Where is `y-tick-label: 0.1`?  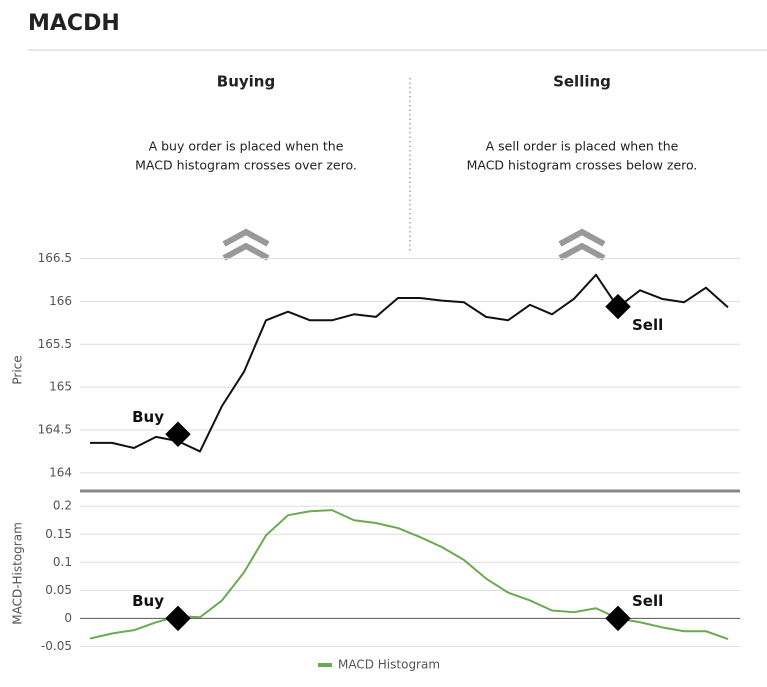 y-tick-label: 0.1 is located at coordinates (62, 562).